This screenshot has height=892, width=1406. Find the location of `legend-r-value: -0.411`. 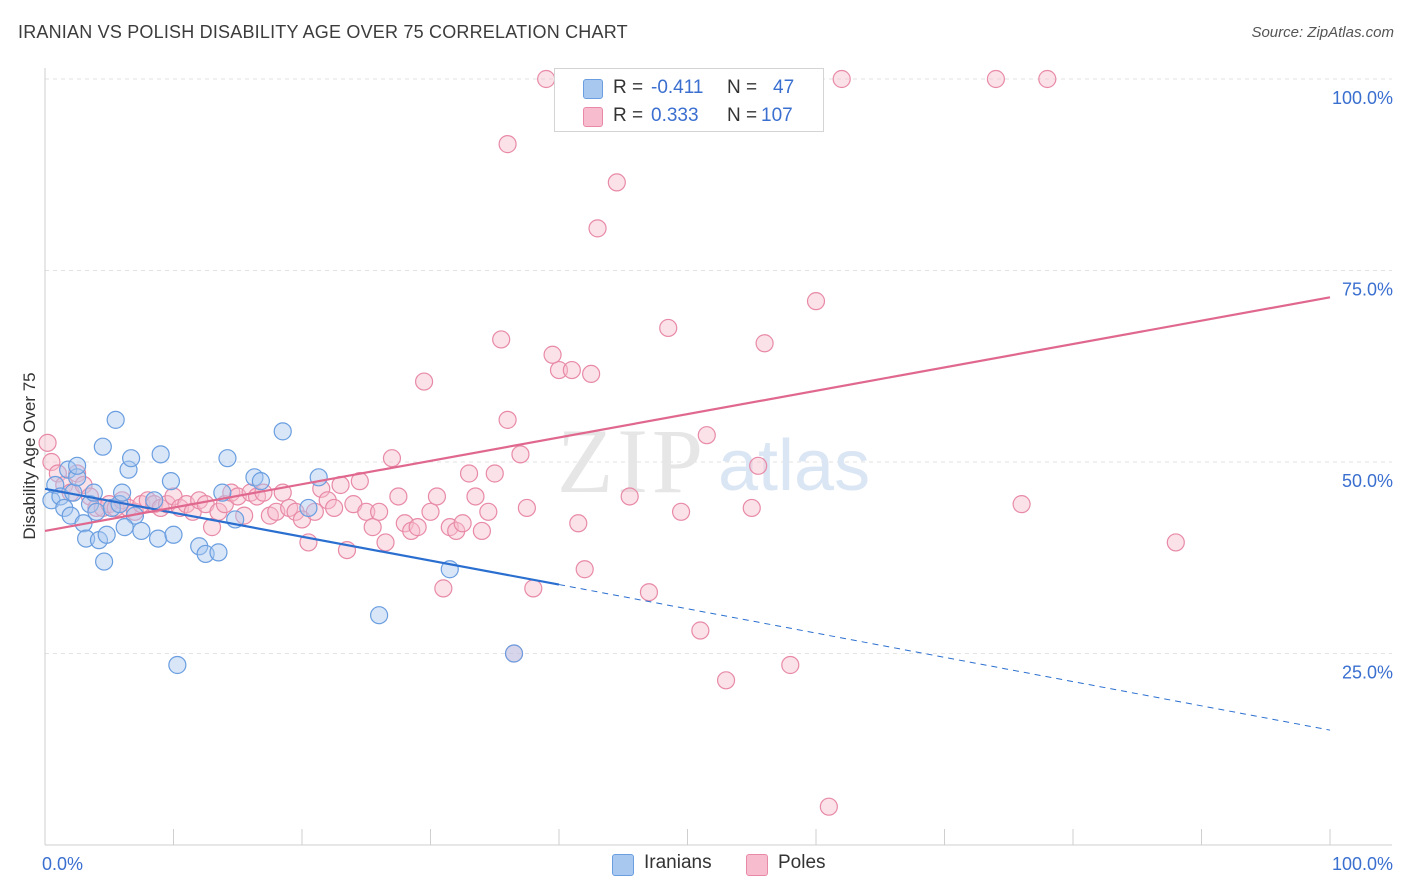

legend-r-value: -0.411 is located at coordinates (677, 87).